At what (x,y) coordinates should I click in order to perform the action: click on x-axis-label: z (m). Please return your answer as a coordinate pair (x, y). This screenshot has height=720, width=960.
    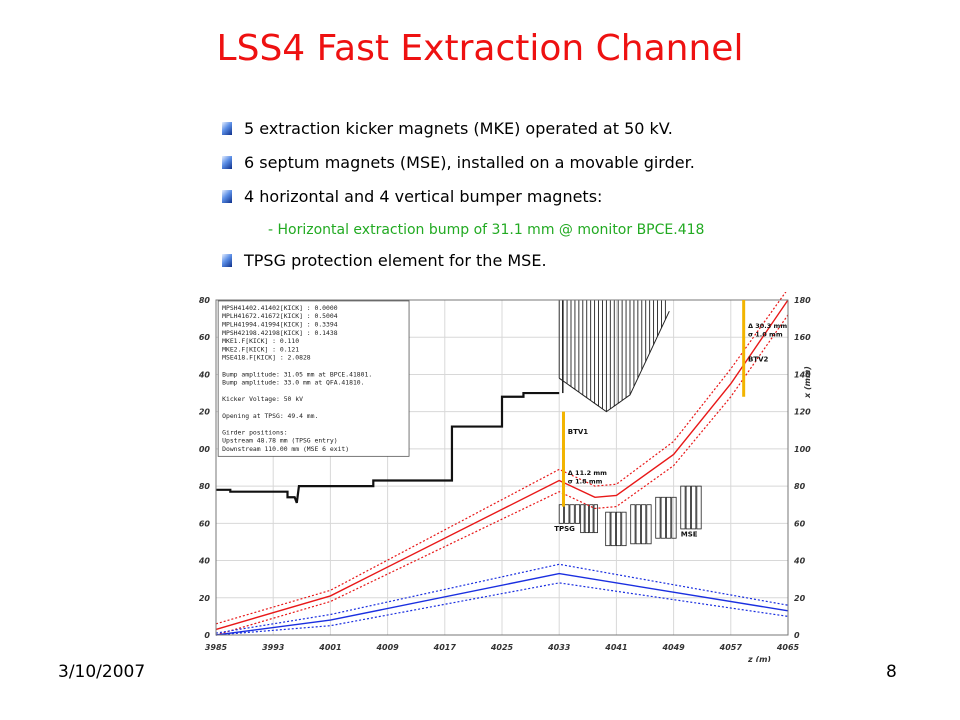
    Looking at the image, I should click on (759, 658).